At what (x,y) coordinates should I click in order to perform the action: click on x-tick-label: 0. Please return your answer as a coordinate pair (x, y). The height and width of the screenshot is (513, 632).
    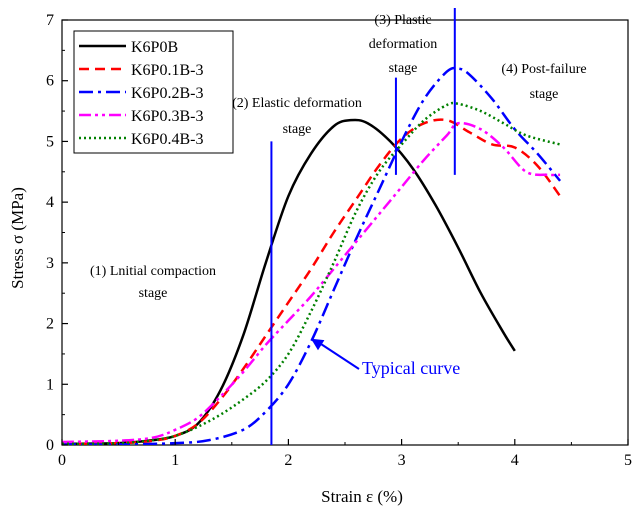
    Looking at the image, I should click on (62, 460).